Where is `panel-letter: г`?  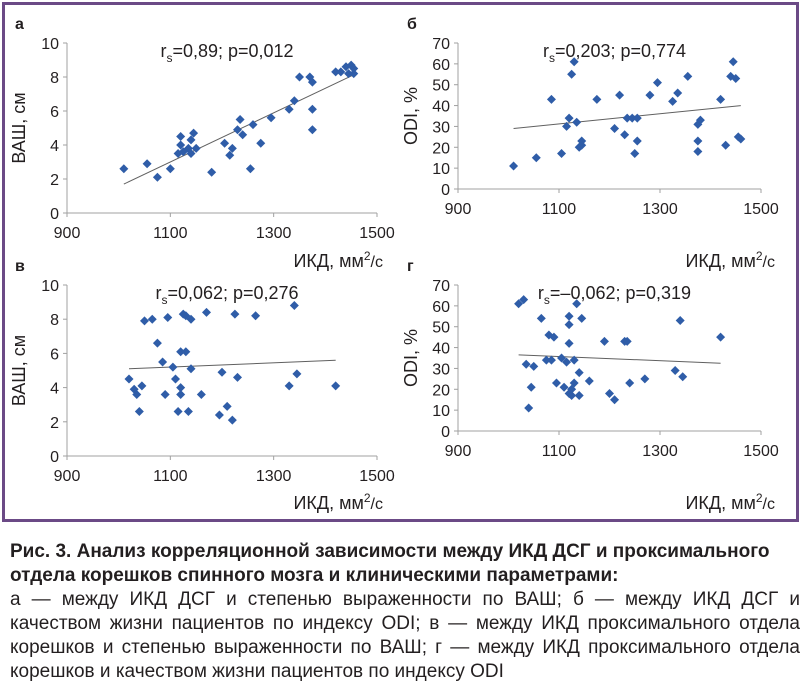 panel-letter: г is located at coordinates (410, 266).